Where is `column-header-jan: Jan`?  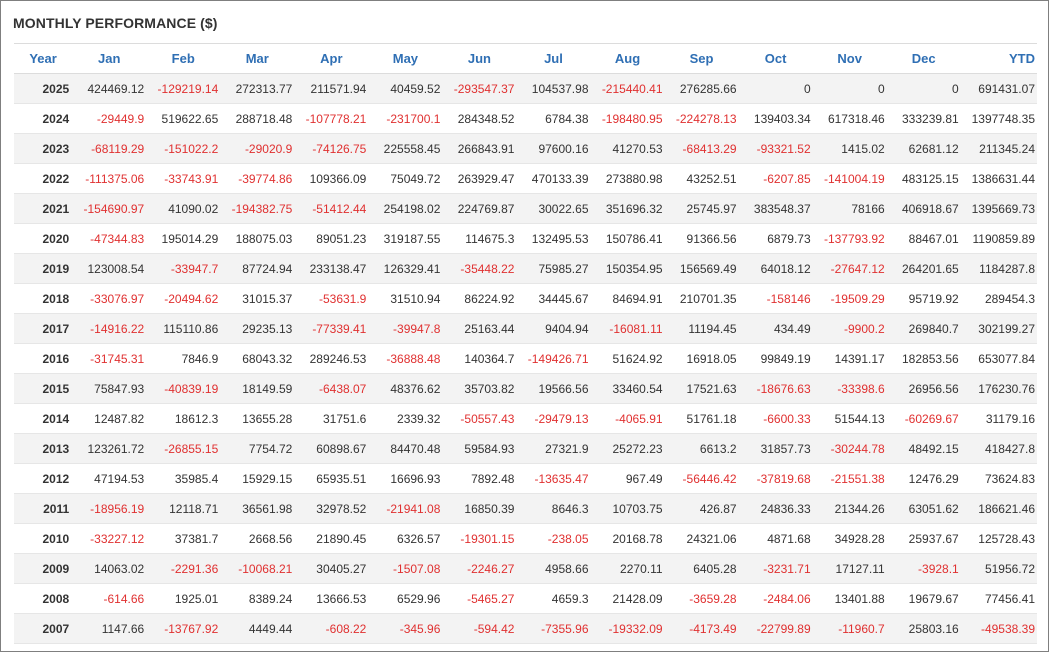 column-header-jan: Jan is located at coordinates (109, 58).